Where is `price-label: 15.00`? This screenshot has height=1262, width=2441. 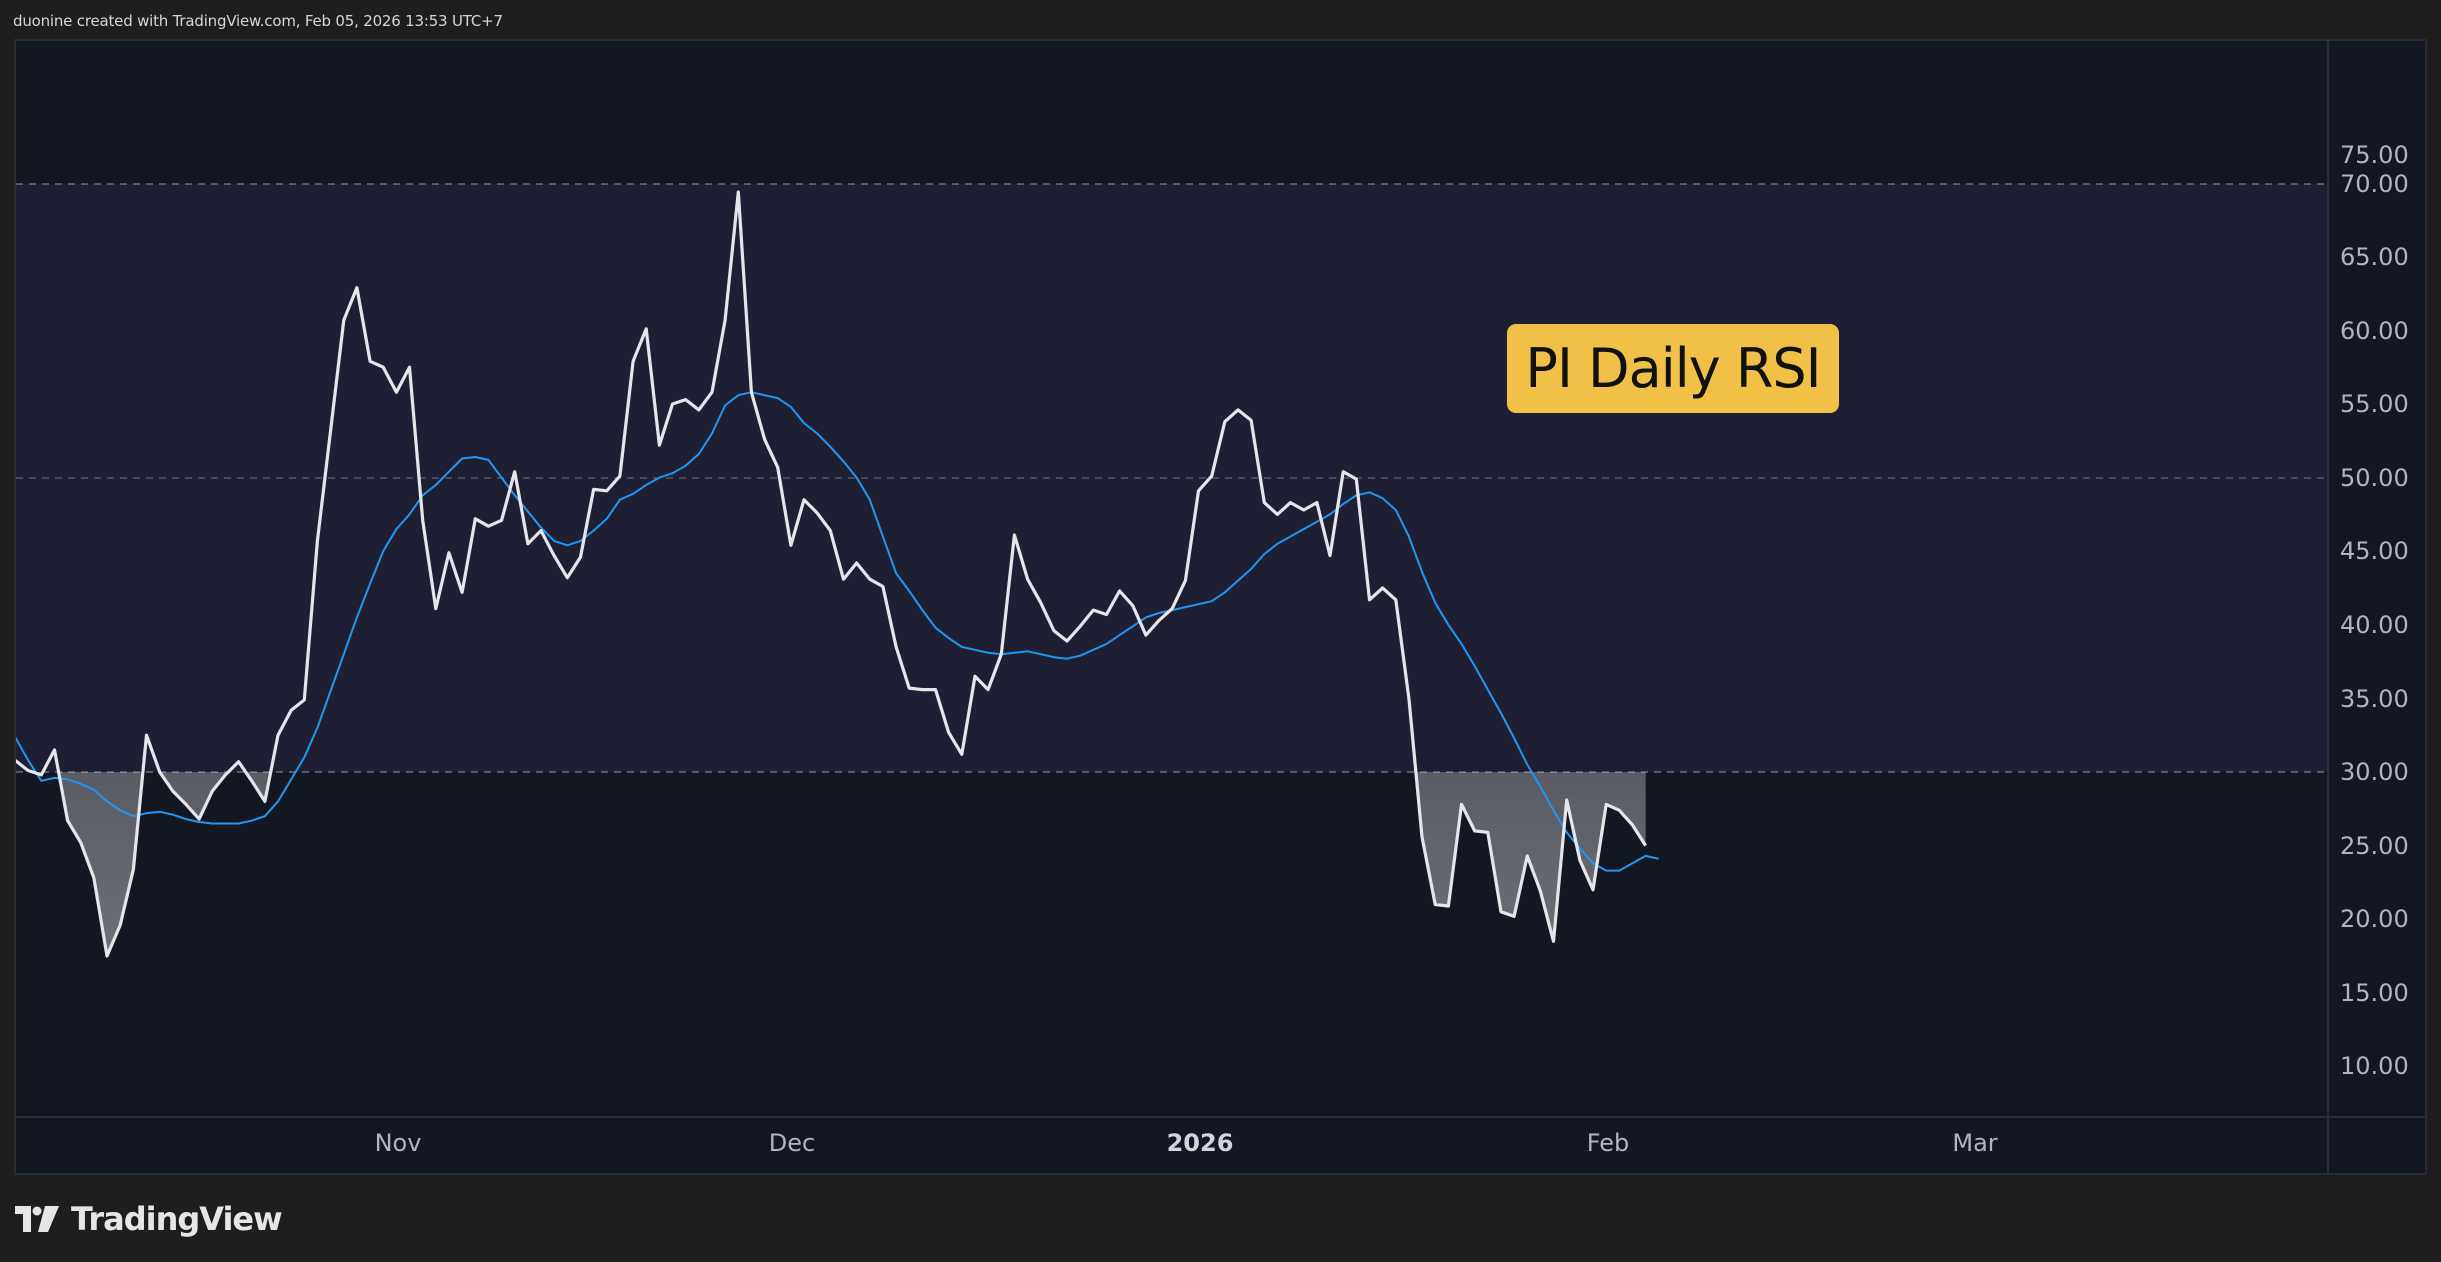
price-label: 15.00 is located at coordinates (2374, 993).